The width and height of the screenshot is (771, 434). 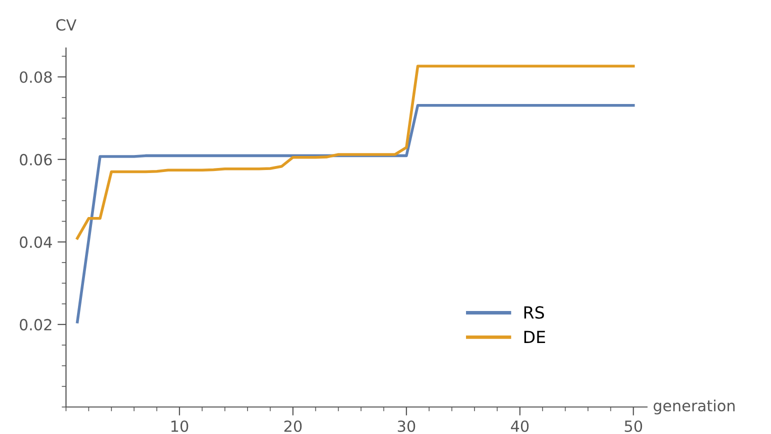 What do you see at coordinates (179, 426) in the screenshot?
I see `x-tick-label: 10` at bounding box center [179, 426].